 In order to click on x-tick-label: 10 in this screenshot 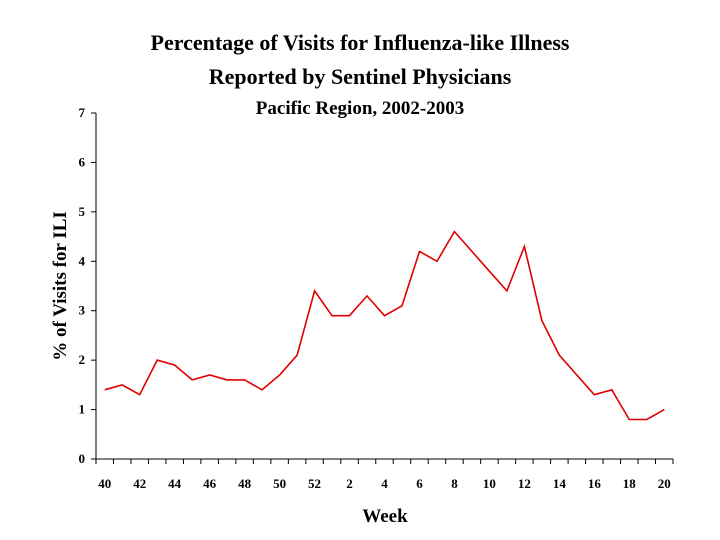, I will do `click(489, 483)`.